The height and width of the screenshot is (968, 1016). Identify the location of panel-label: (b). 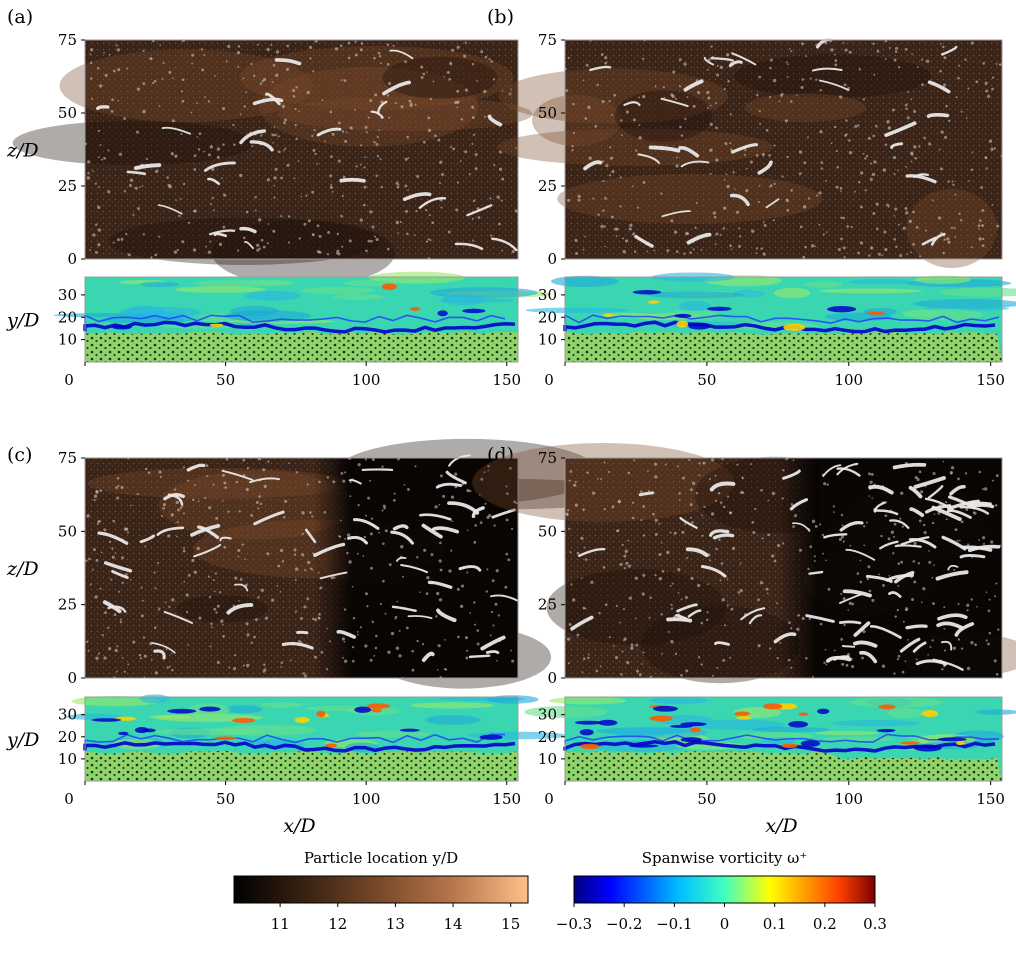
(500, 17).